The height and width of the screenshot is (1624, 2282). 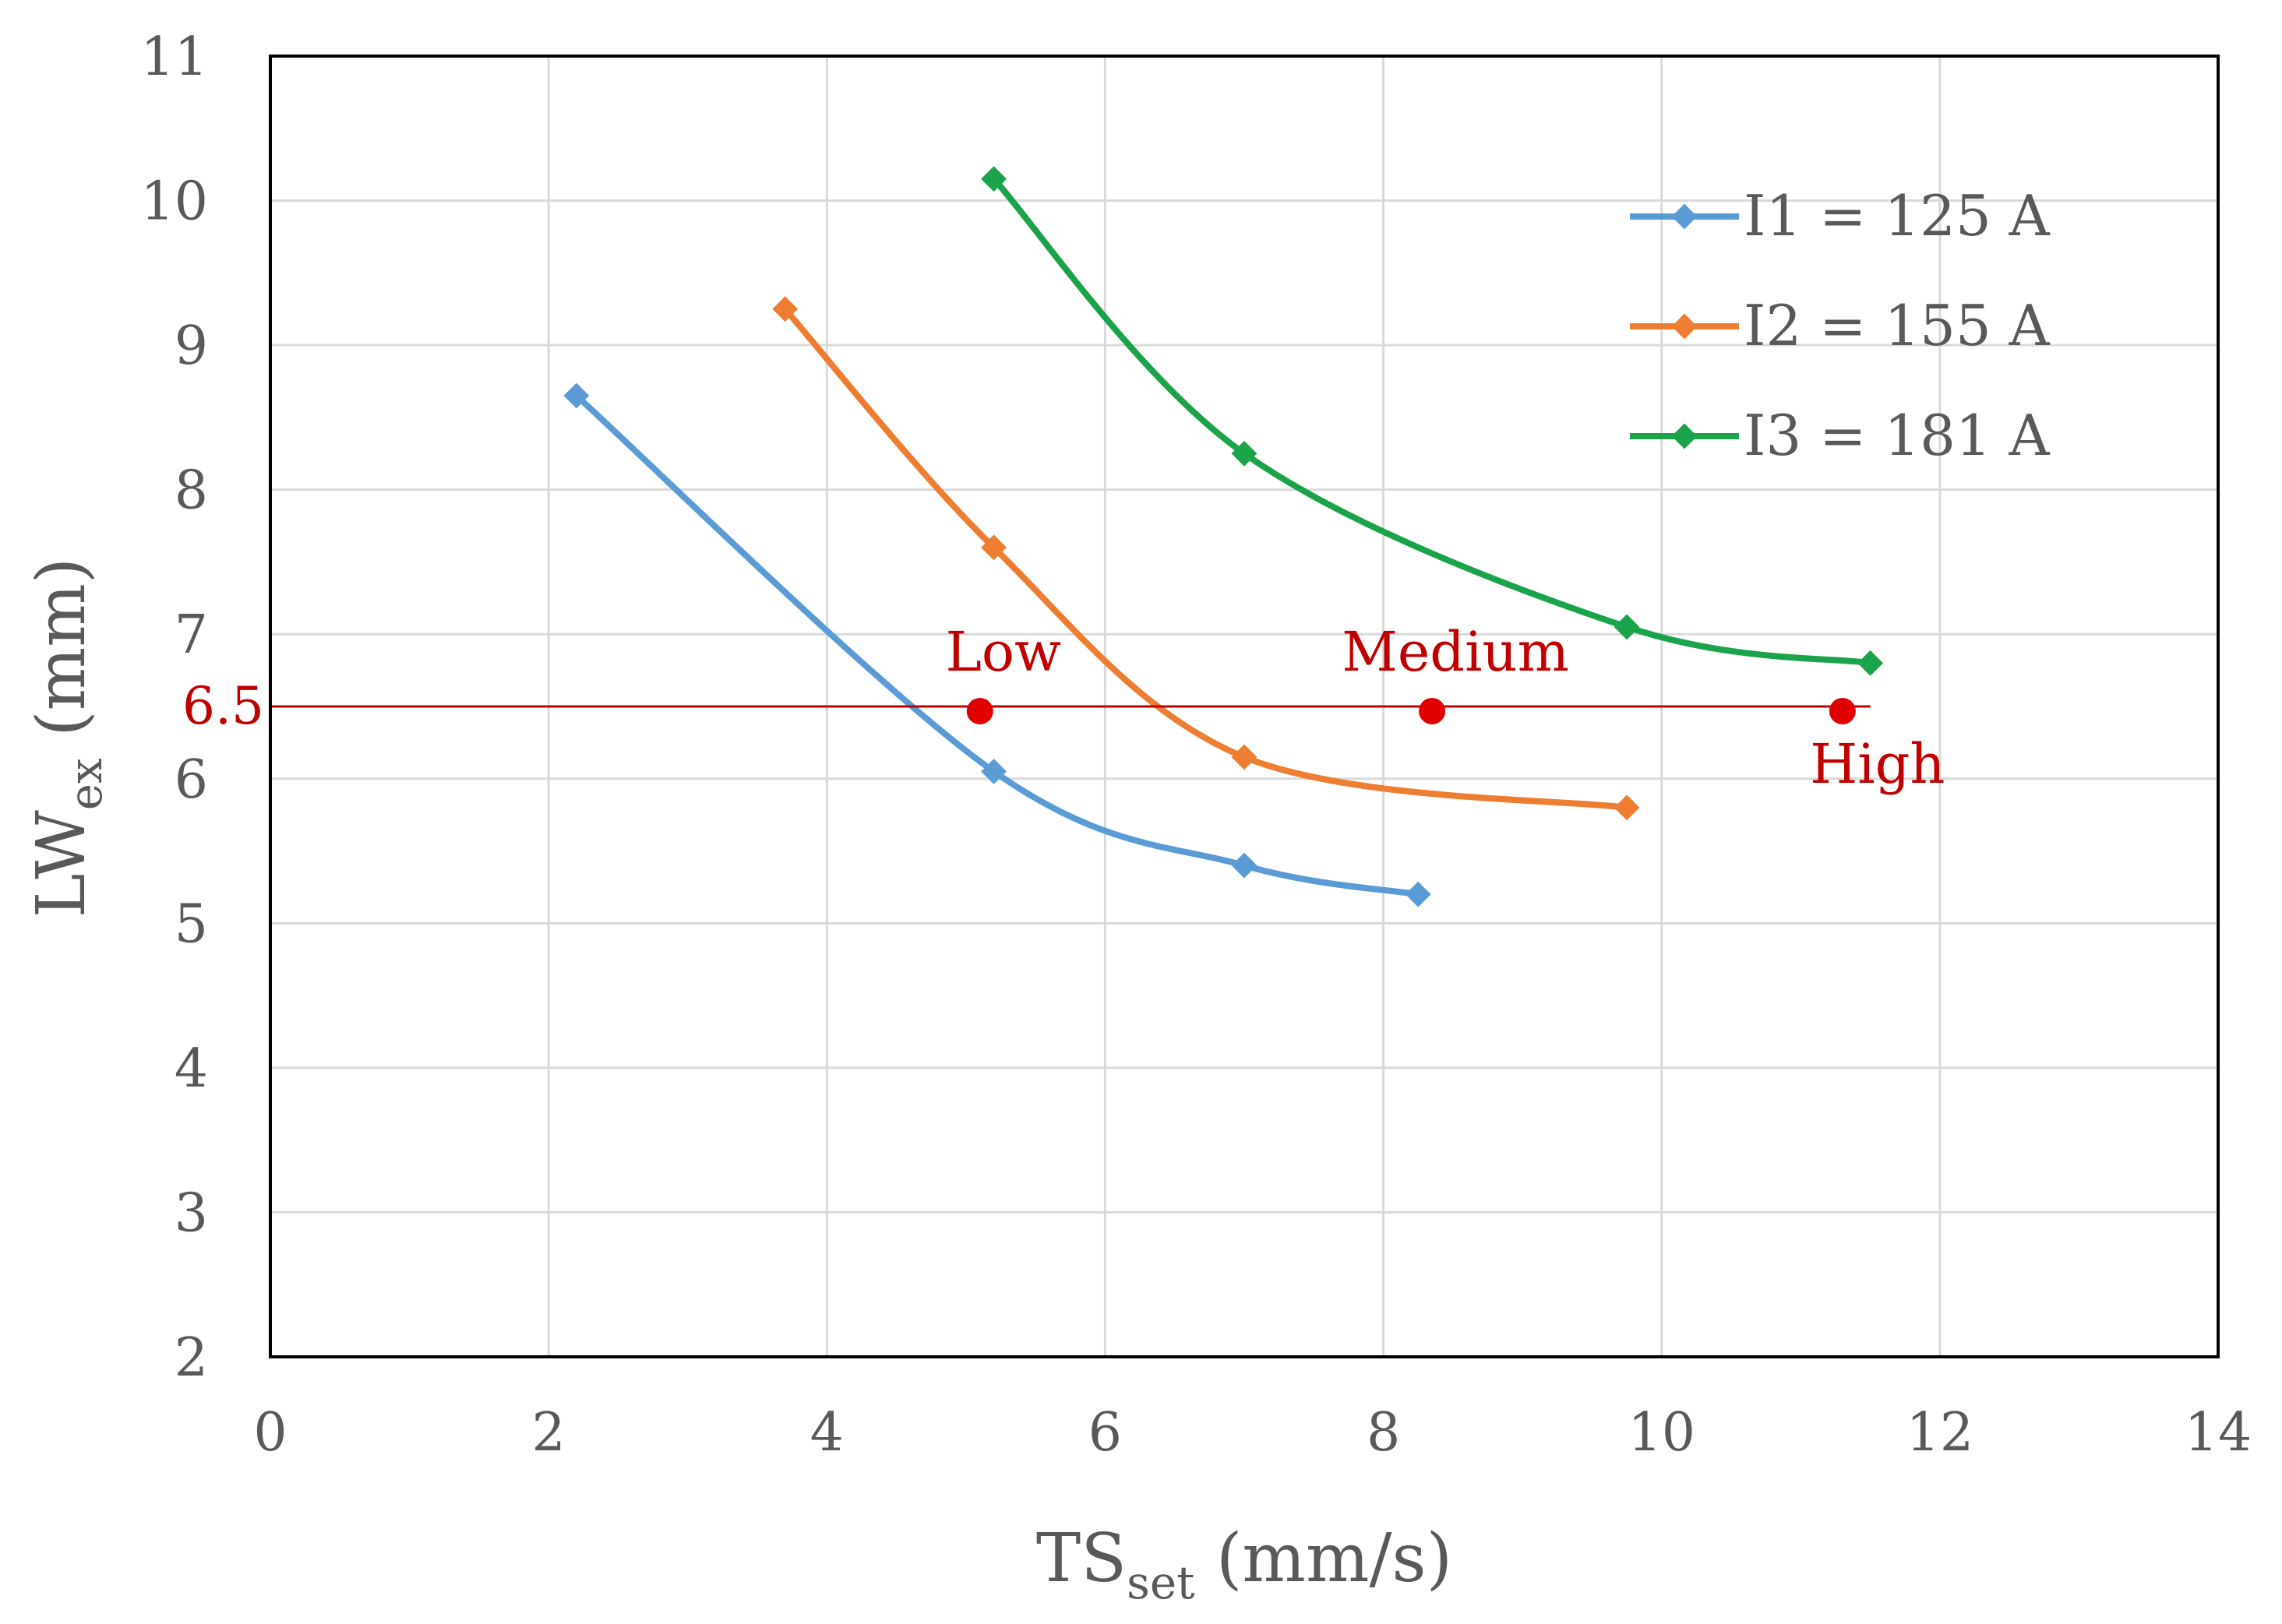 What do you see at coordinates (192, 491) in the screenshot?
I see `y-tick-label: 8` at bounding box center [192, 491].